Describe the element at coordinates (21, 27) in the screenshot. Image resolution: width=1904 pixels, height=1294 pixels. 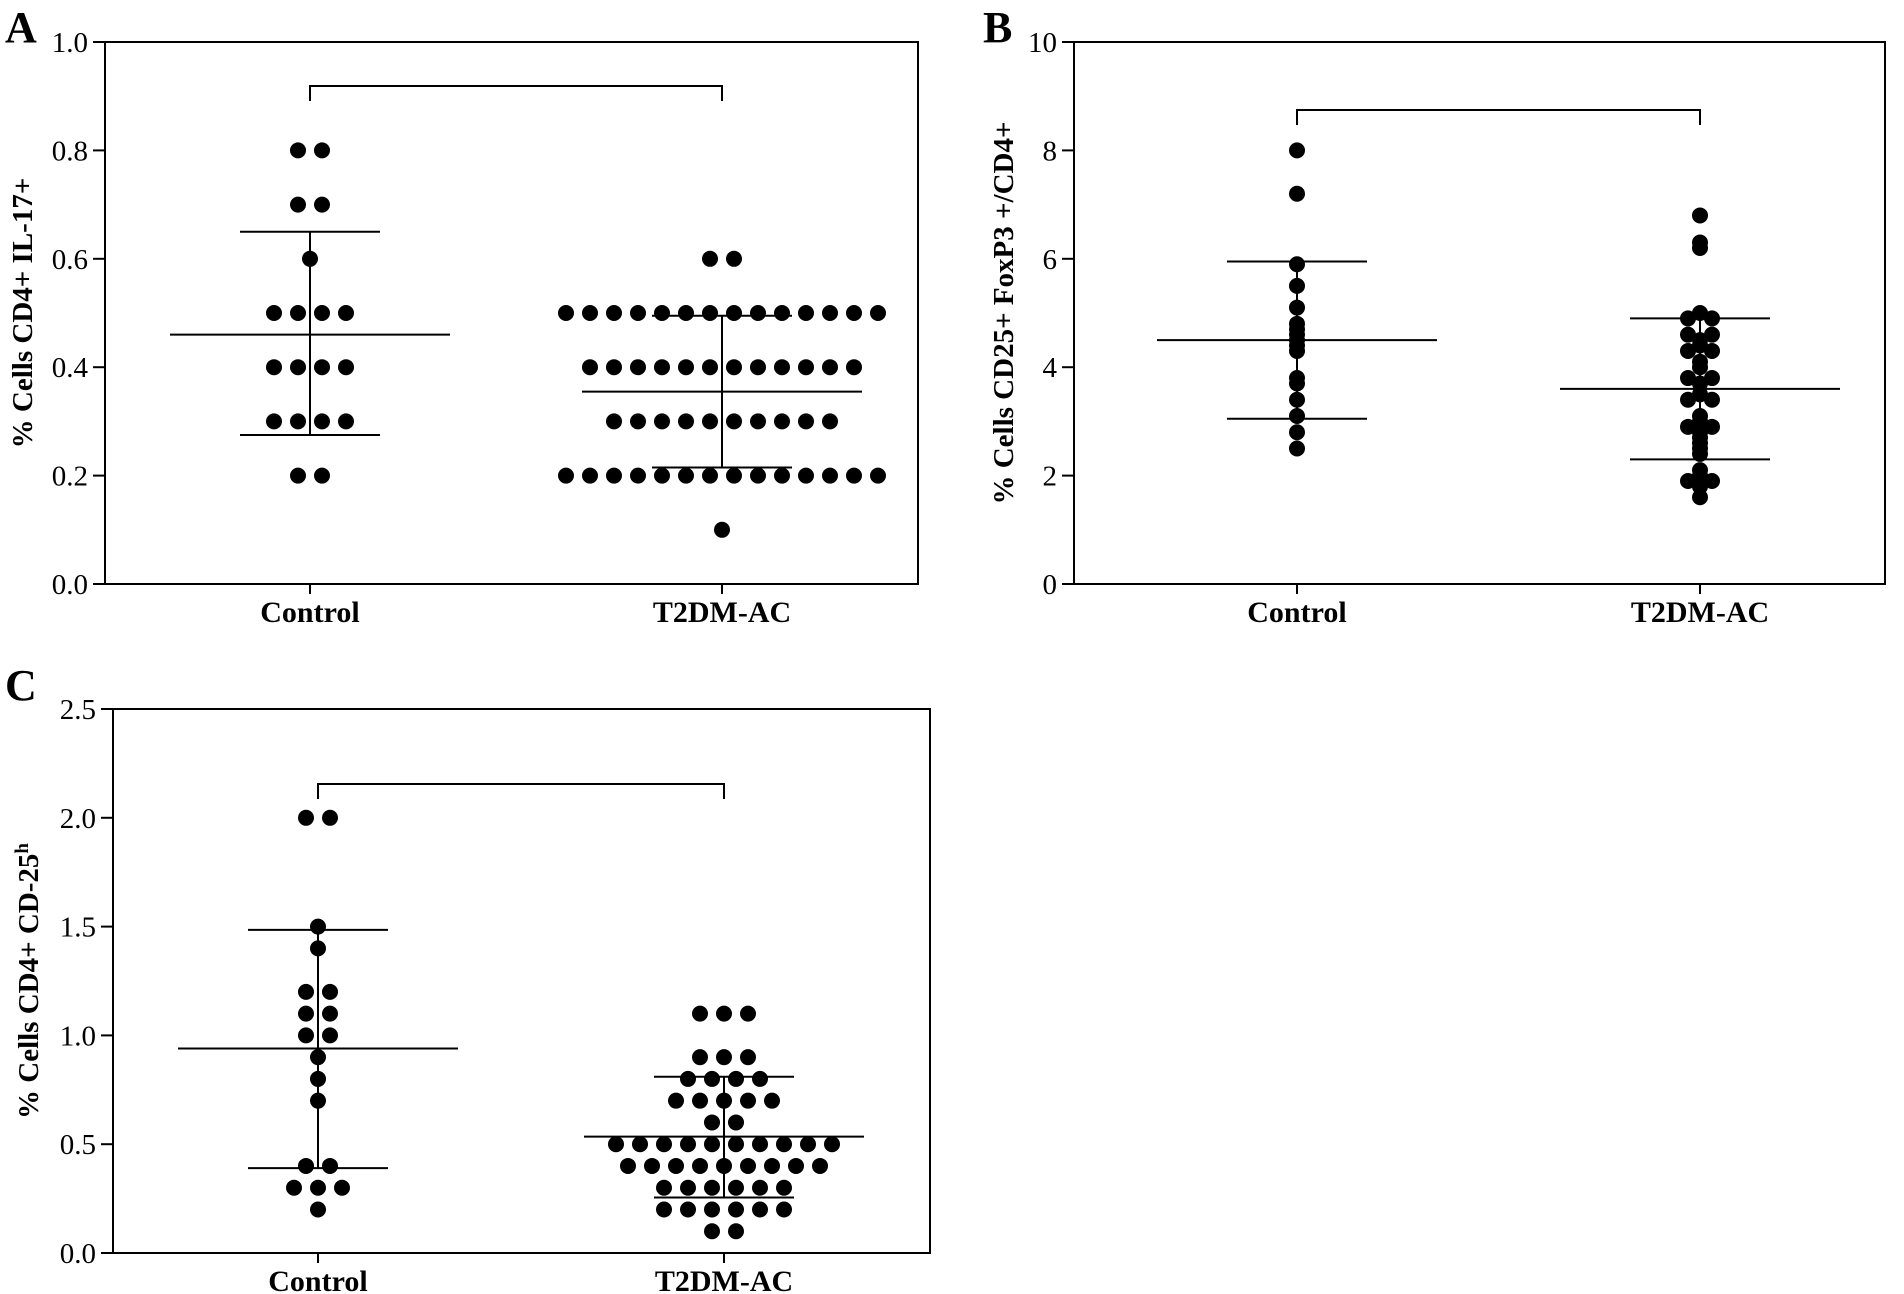
I see `panel-letter: A` at that location.